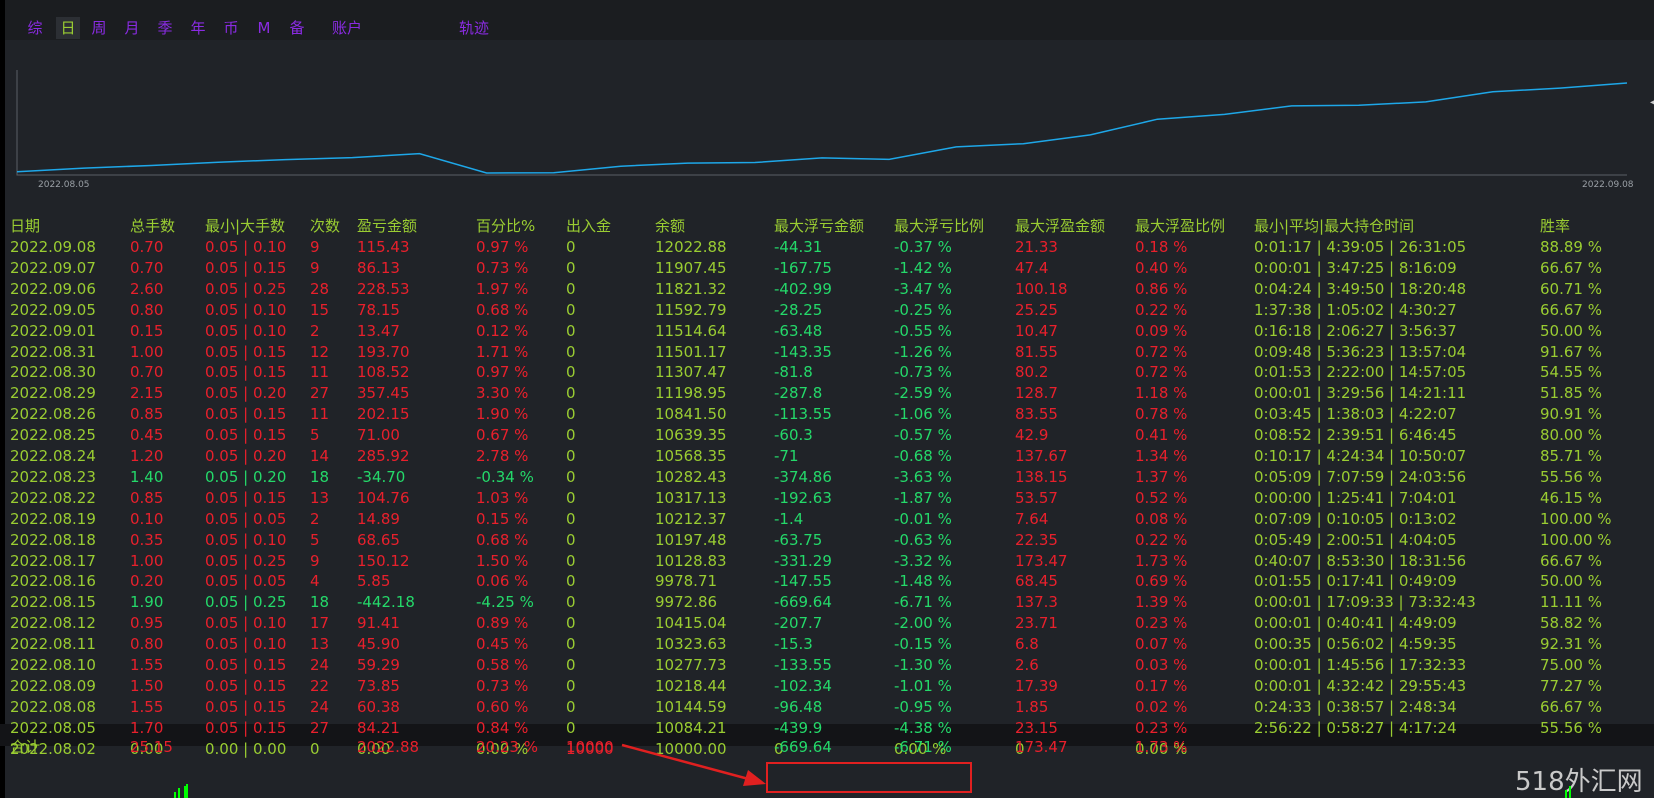  What do you see at coordinates (320, 351) in the screenshot?
I see `cell-count: 12` at bounding box center [320, 351].